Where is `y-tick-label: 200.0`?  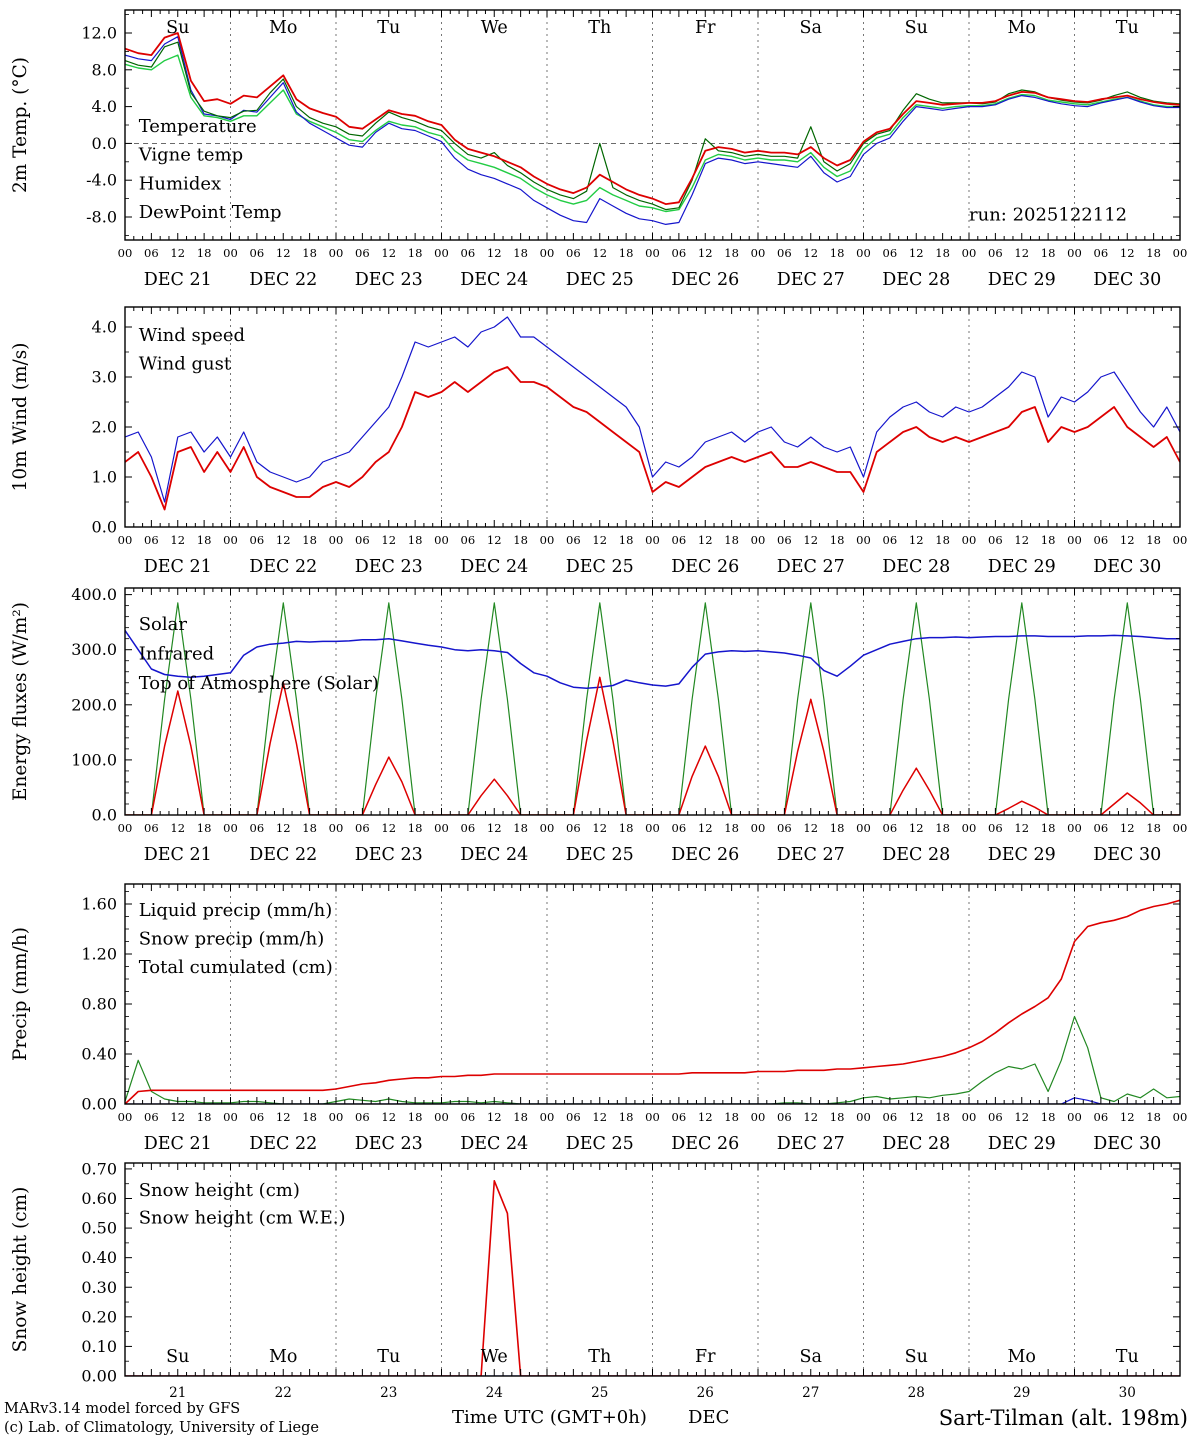 y-tick-label: 200.0 is located at coordinates (94, 704).